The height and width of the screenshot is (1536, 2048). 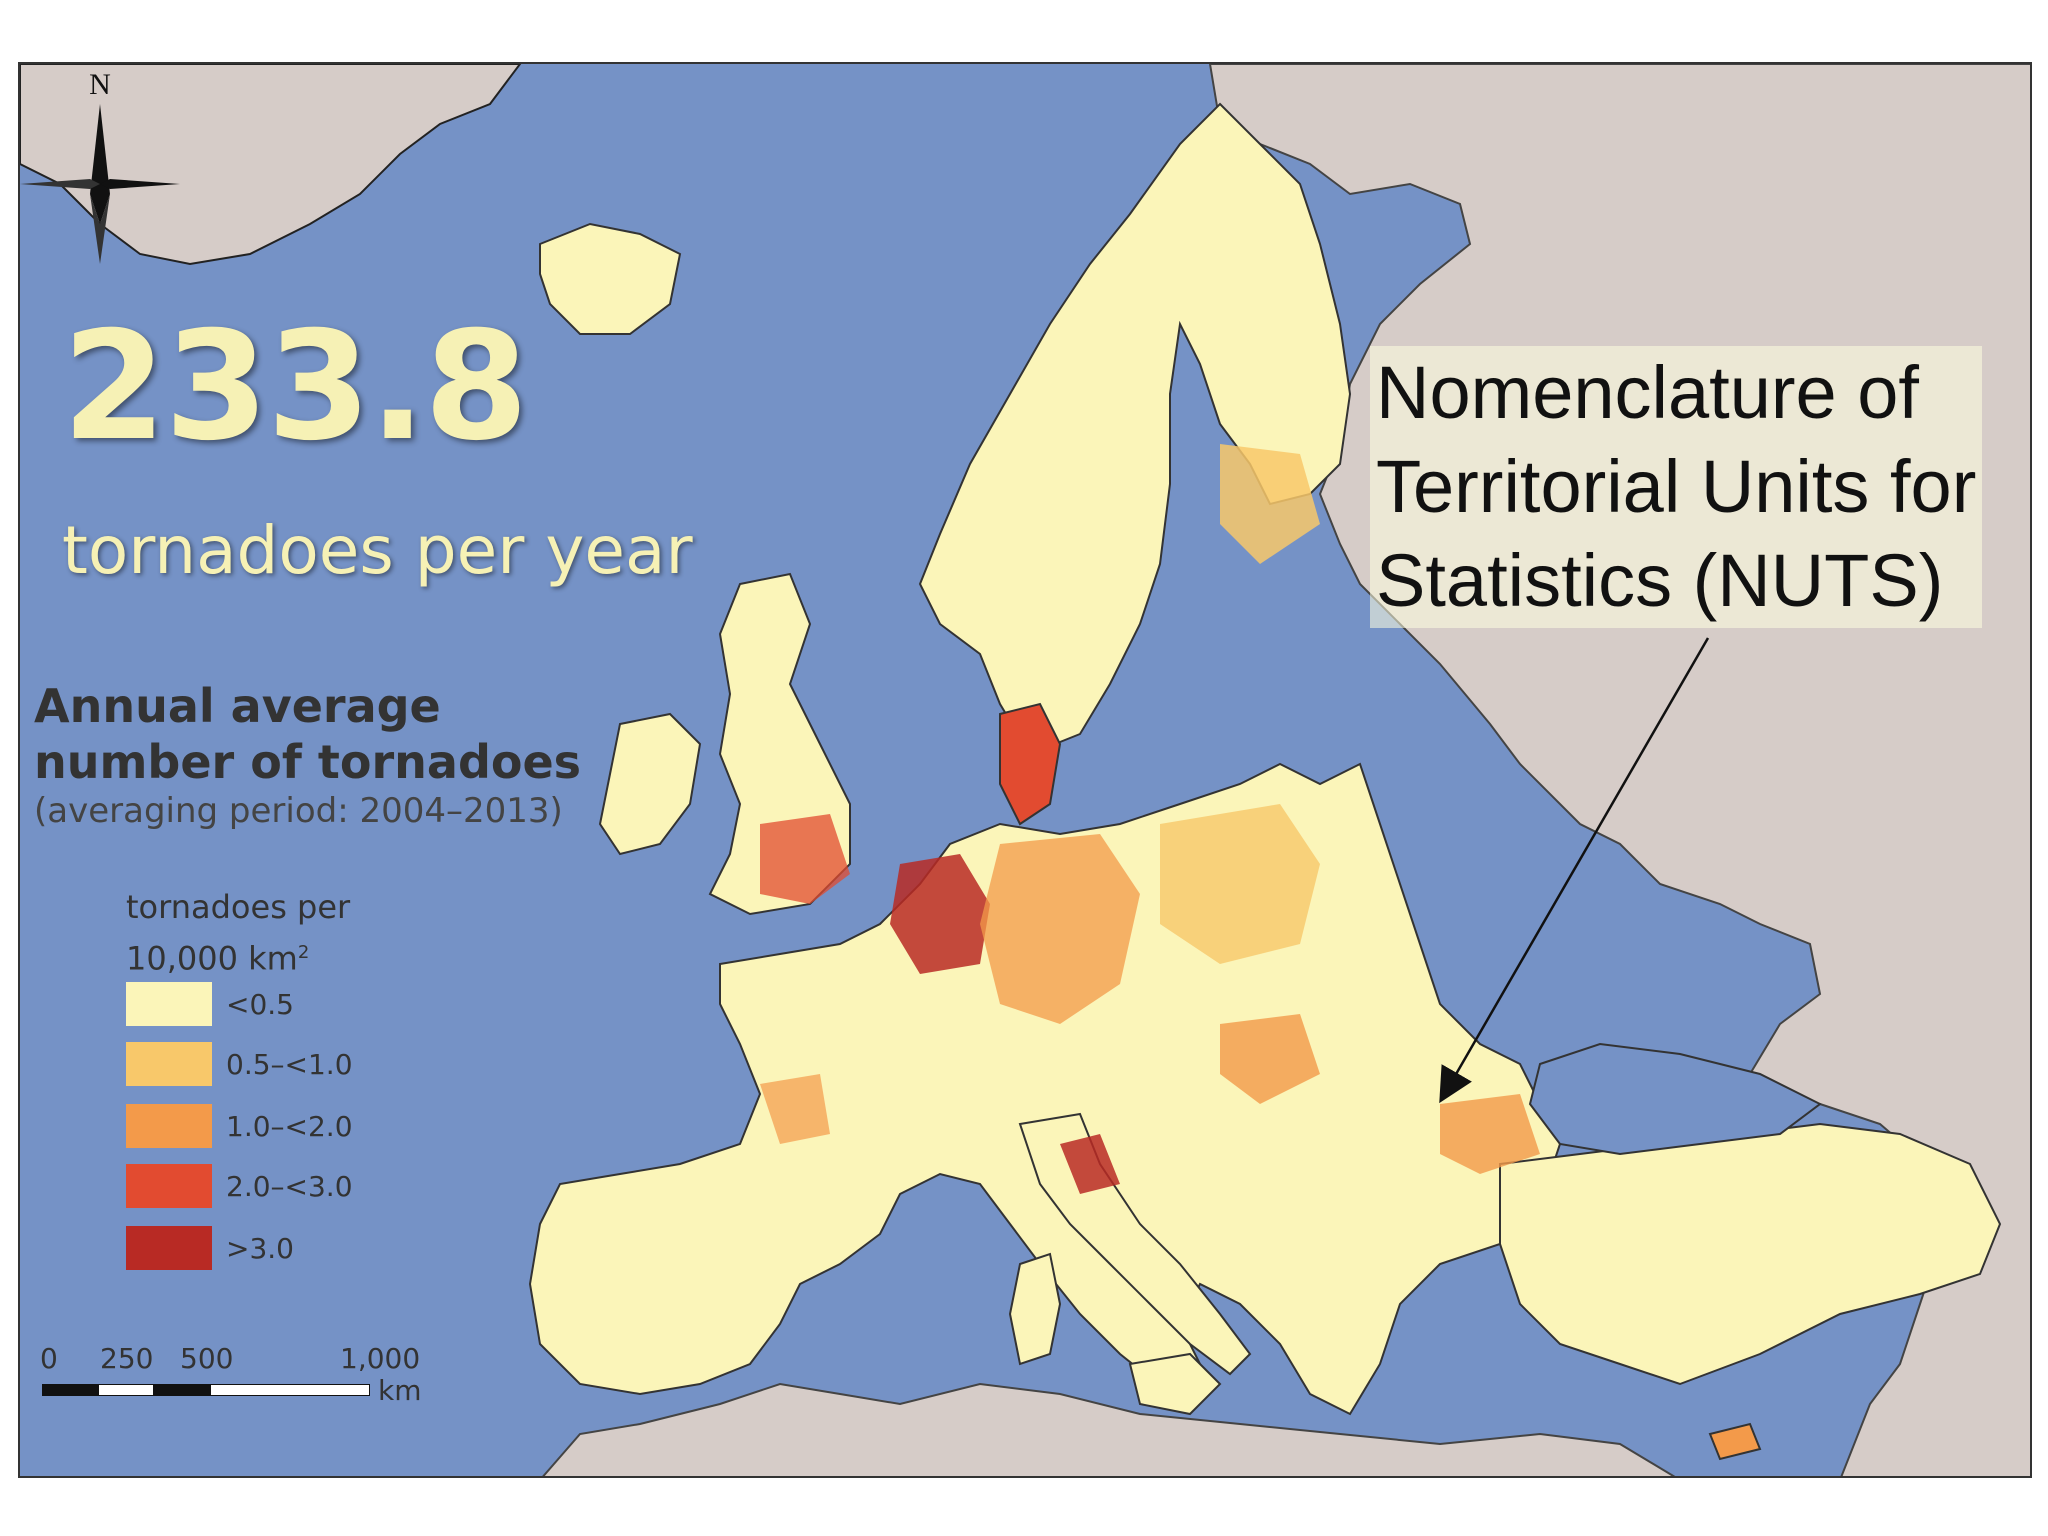 I want to click on germany-hotspot, so click(x=1060, y=929).